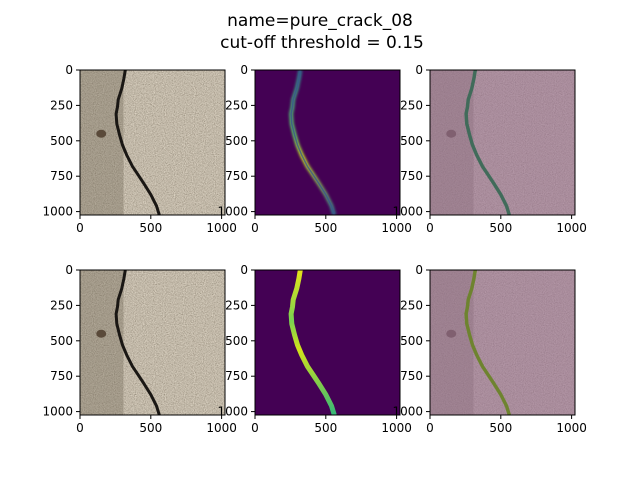 This screenshot has width=640, height=480. Describe the element at coordinates (313, 142) in the screenshot. I see `predicted-crack-core` at that location.